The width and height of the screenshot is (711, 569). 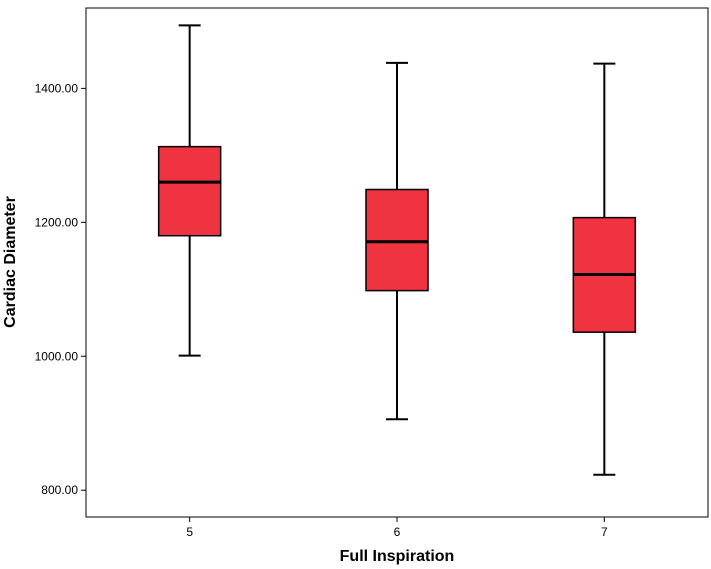 What do you see at coordinates (57, 88) in the screenshot?
I see `y-tick-label: 1400.00` at bounding box center [57, 88].